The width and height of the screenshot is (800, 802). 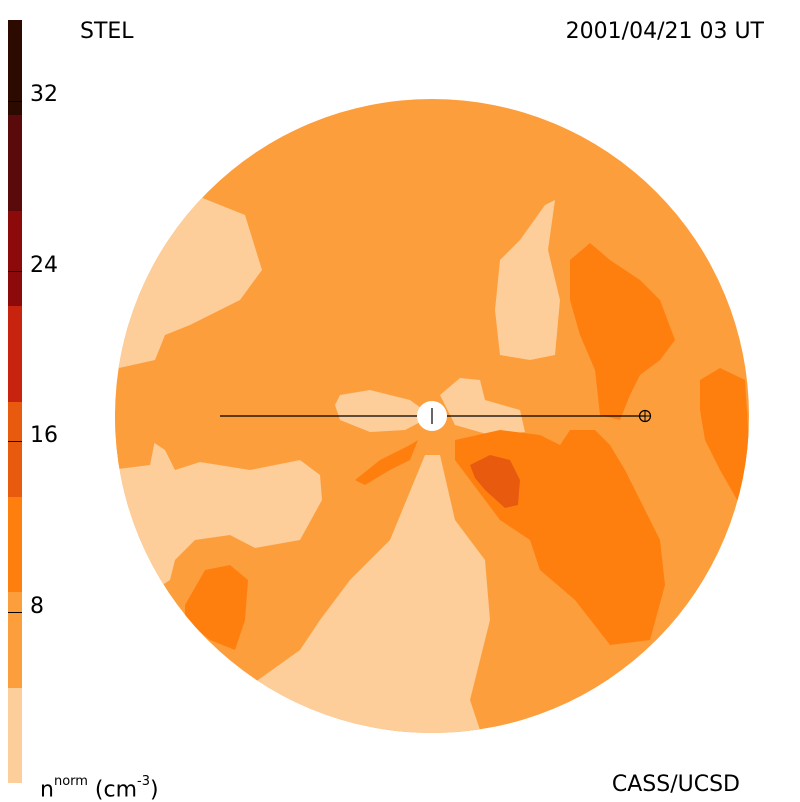 I want to click on light-region-center-right, so click(x=482, y=406).